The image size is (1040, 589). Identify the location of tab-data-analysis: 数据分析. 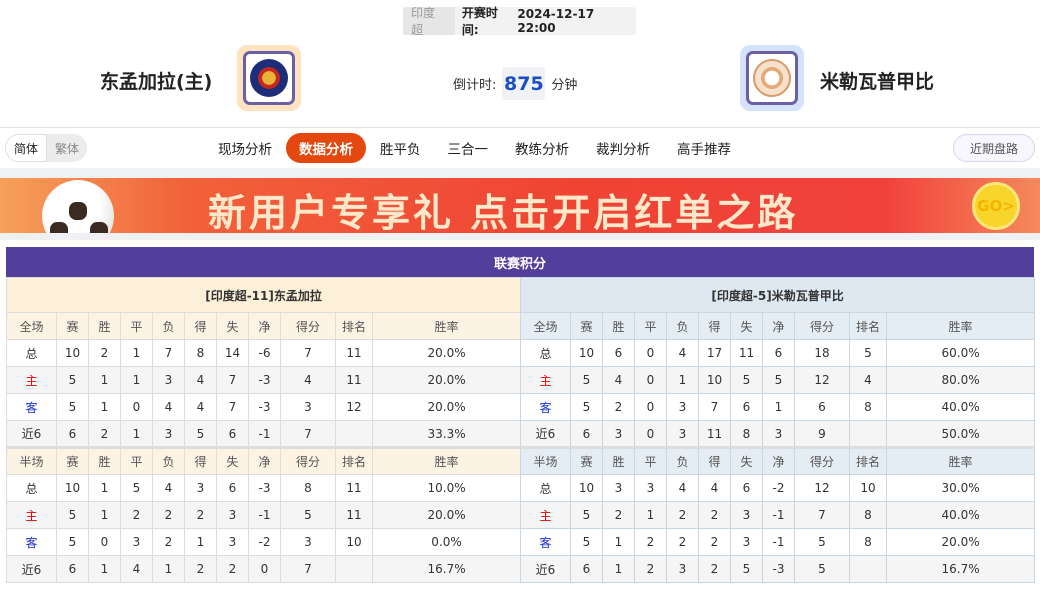
(326, 148).